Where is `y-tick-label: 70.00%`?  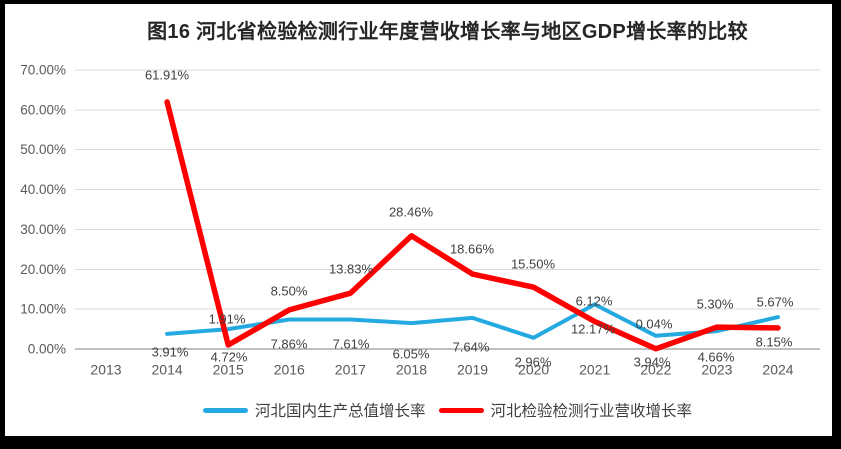 y-tick-label: 70.00% is located at coordinates (43, 70).